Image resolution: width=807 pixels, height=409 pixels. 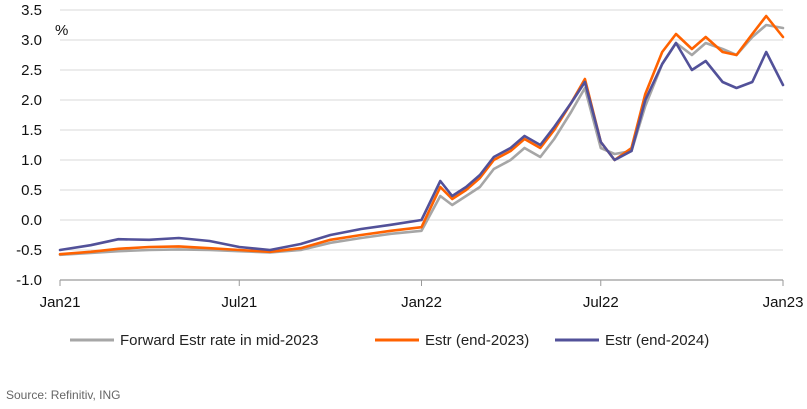 What do you see at coordinates (31, 220) in the screenshot?
I see `y-tick-label: 0.0` at bounding box center [31, 220].